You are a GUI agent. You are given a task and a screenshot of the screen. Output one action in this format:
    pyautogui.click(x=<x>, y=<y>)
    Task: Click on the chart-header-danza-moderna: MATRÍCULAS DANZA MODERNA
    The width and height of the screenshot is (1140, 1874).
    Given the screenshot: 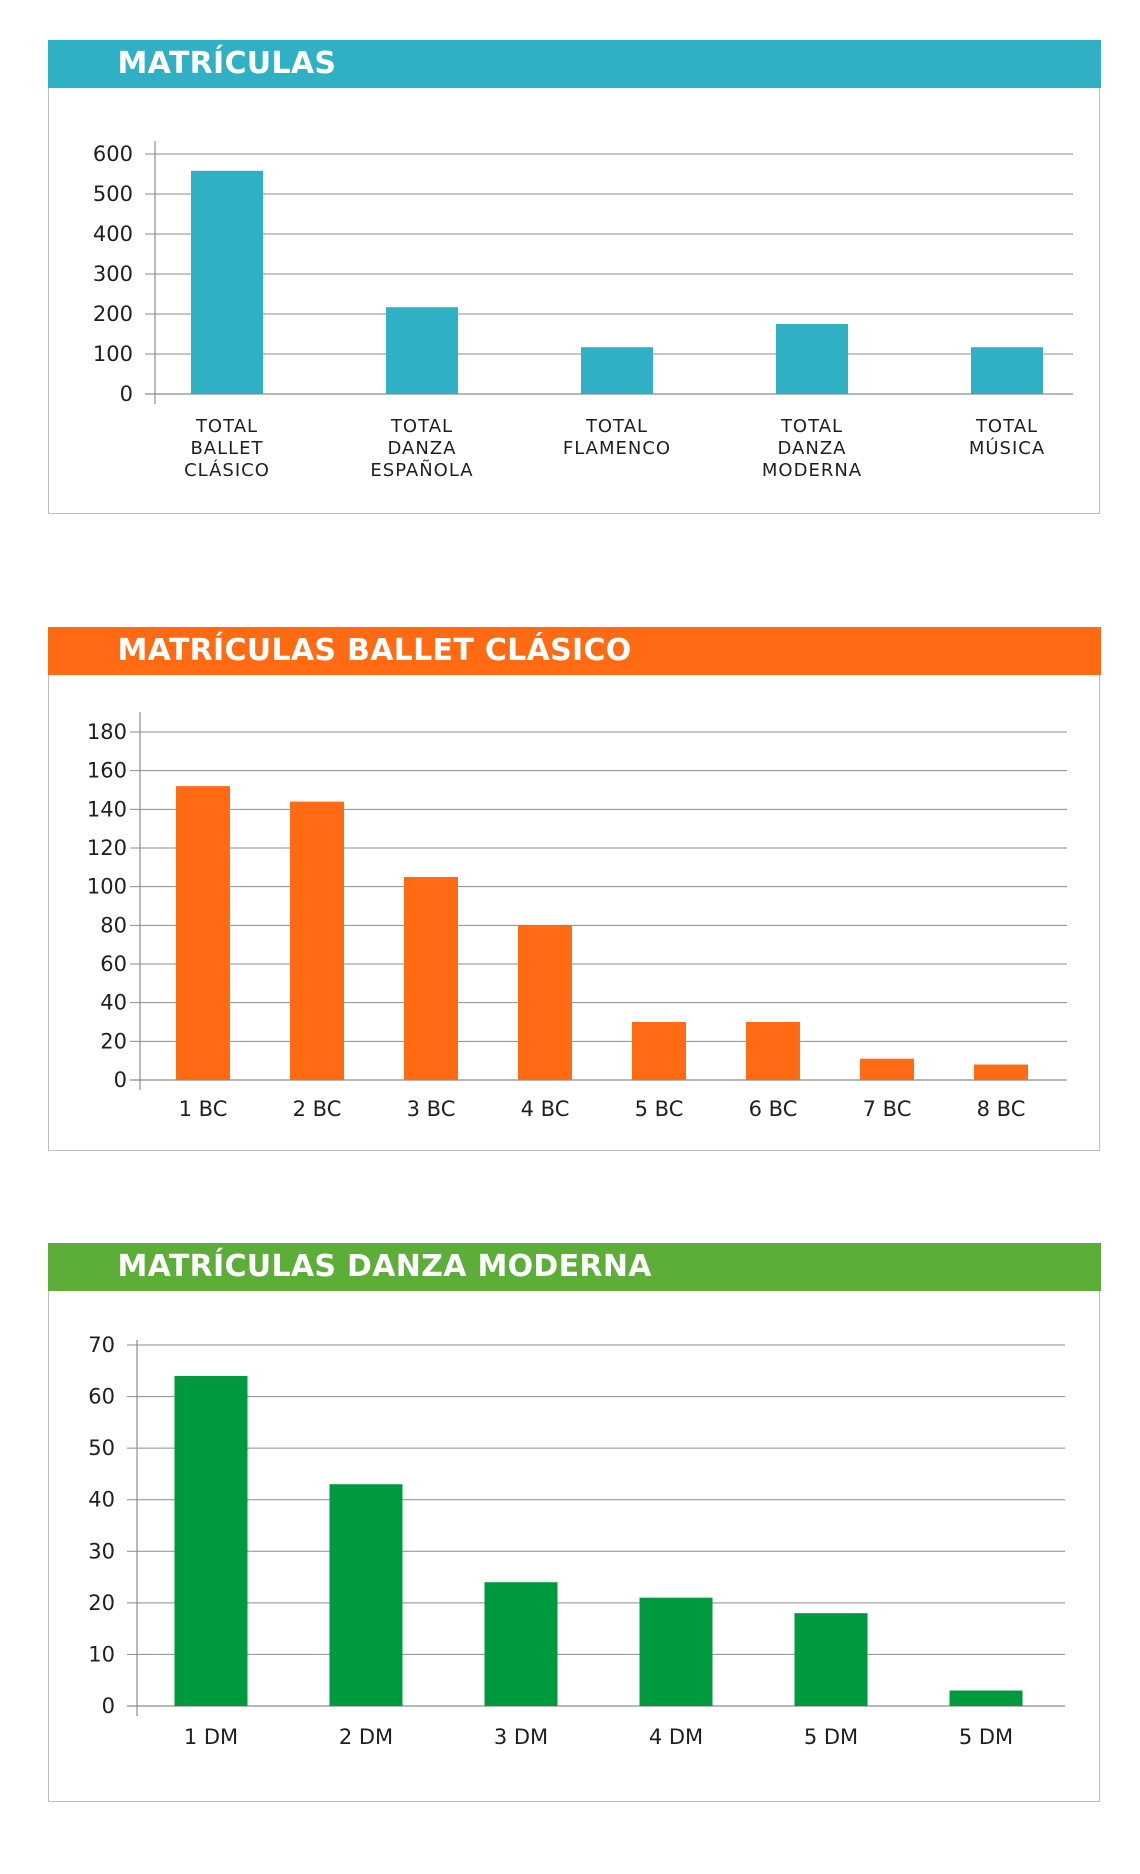 What is the action you would take?
    pyautogui.click(x=574, y=1266)
    